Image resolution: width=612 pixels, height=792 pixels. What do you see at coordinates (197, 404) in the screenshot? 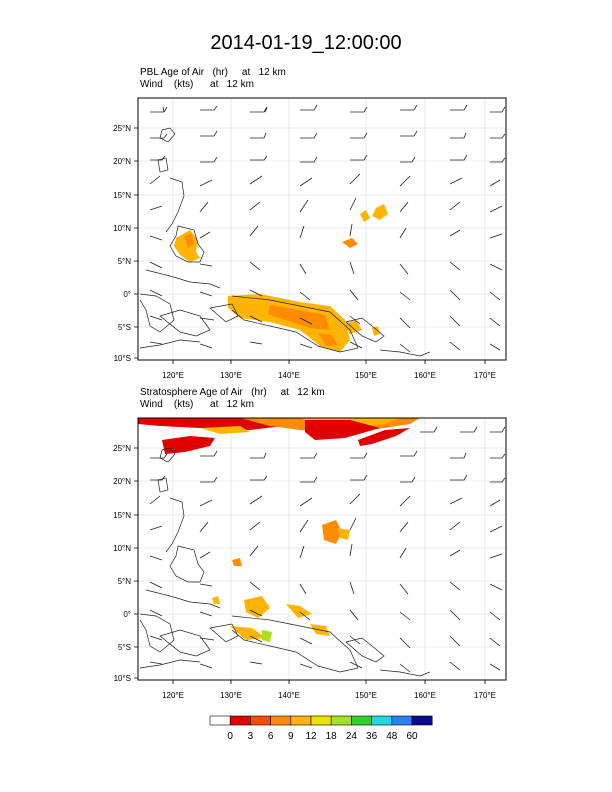
I see `panel2-wind-label: Wind (kts) at 12 km` at bounding box center [197, 404].